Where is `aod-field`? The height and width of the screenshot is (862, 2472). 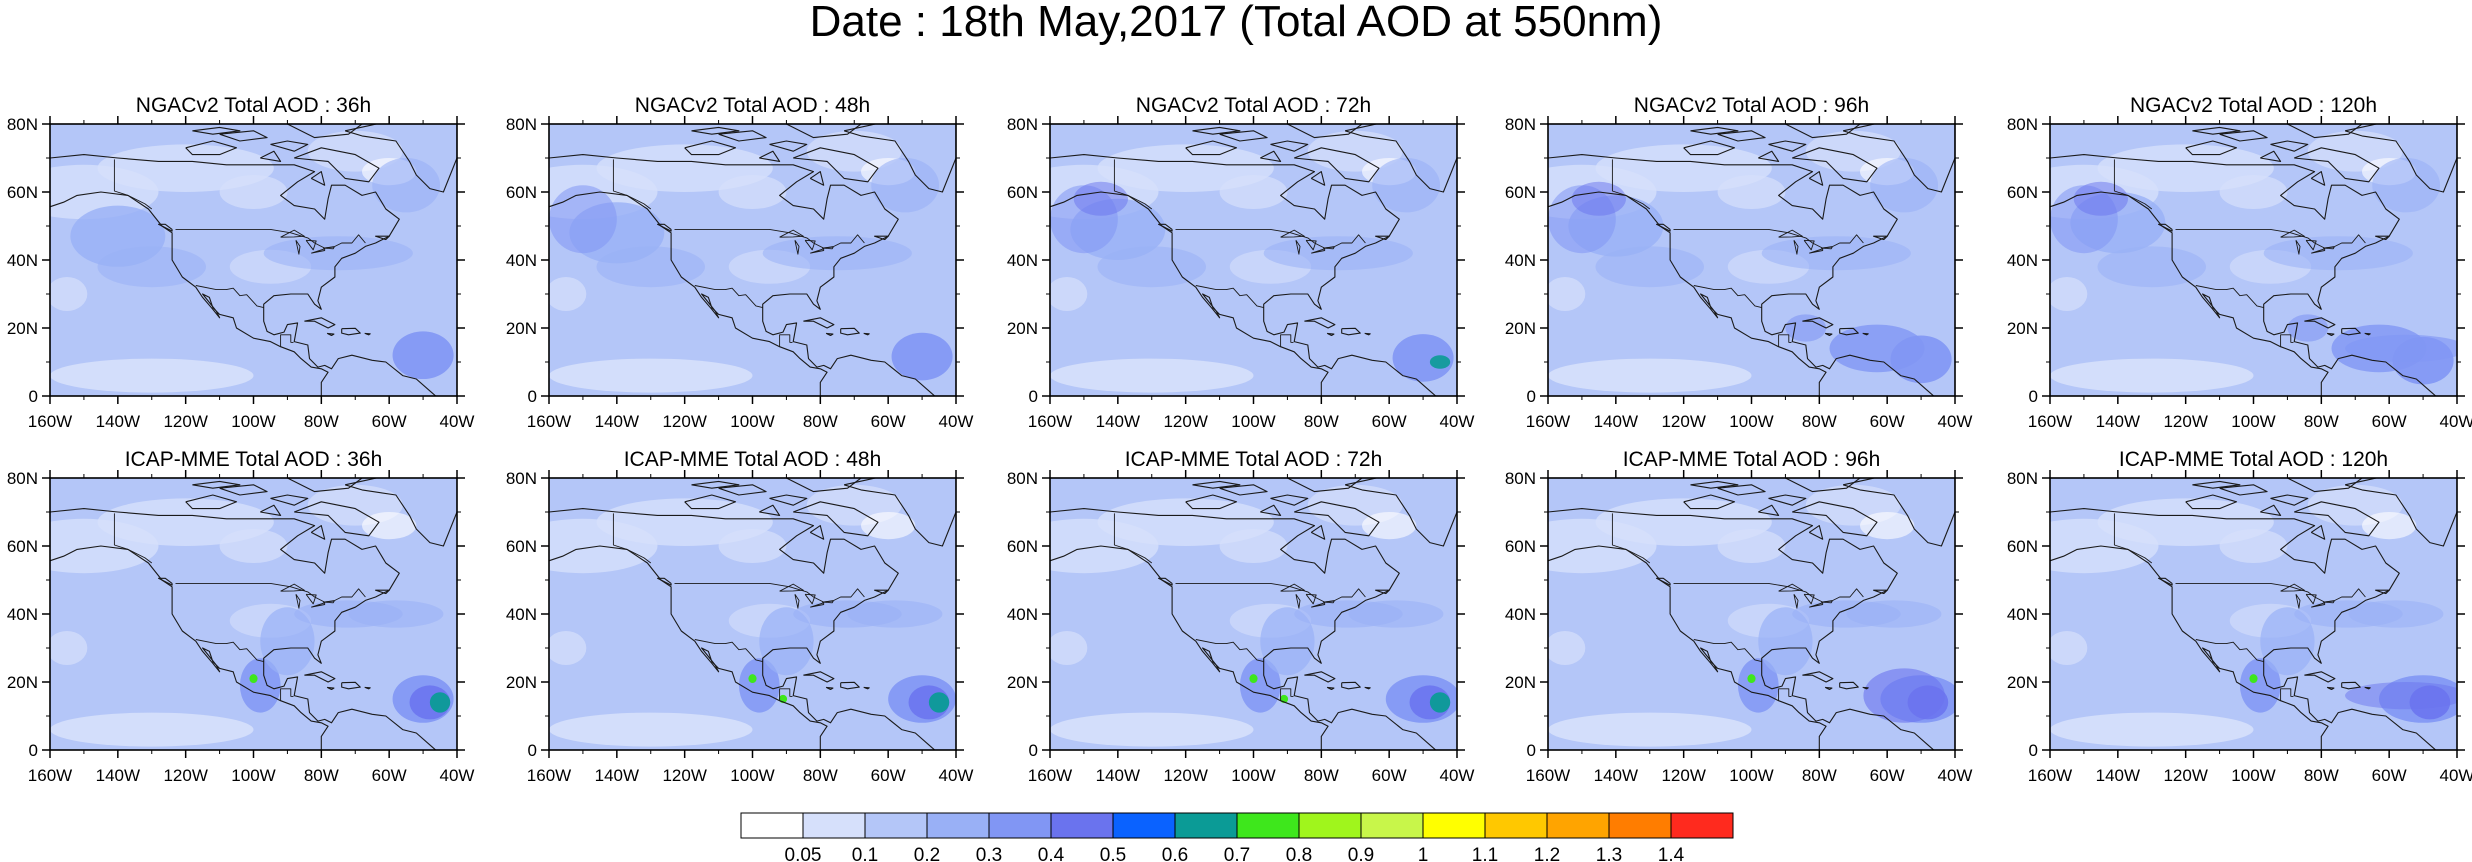 aod-field is located at coordinates (253, 260).